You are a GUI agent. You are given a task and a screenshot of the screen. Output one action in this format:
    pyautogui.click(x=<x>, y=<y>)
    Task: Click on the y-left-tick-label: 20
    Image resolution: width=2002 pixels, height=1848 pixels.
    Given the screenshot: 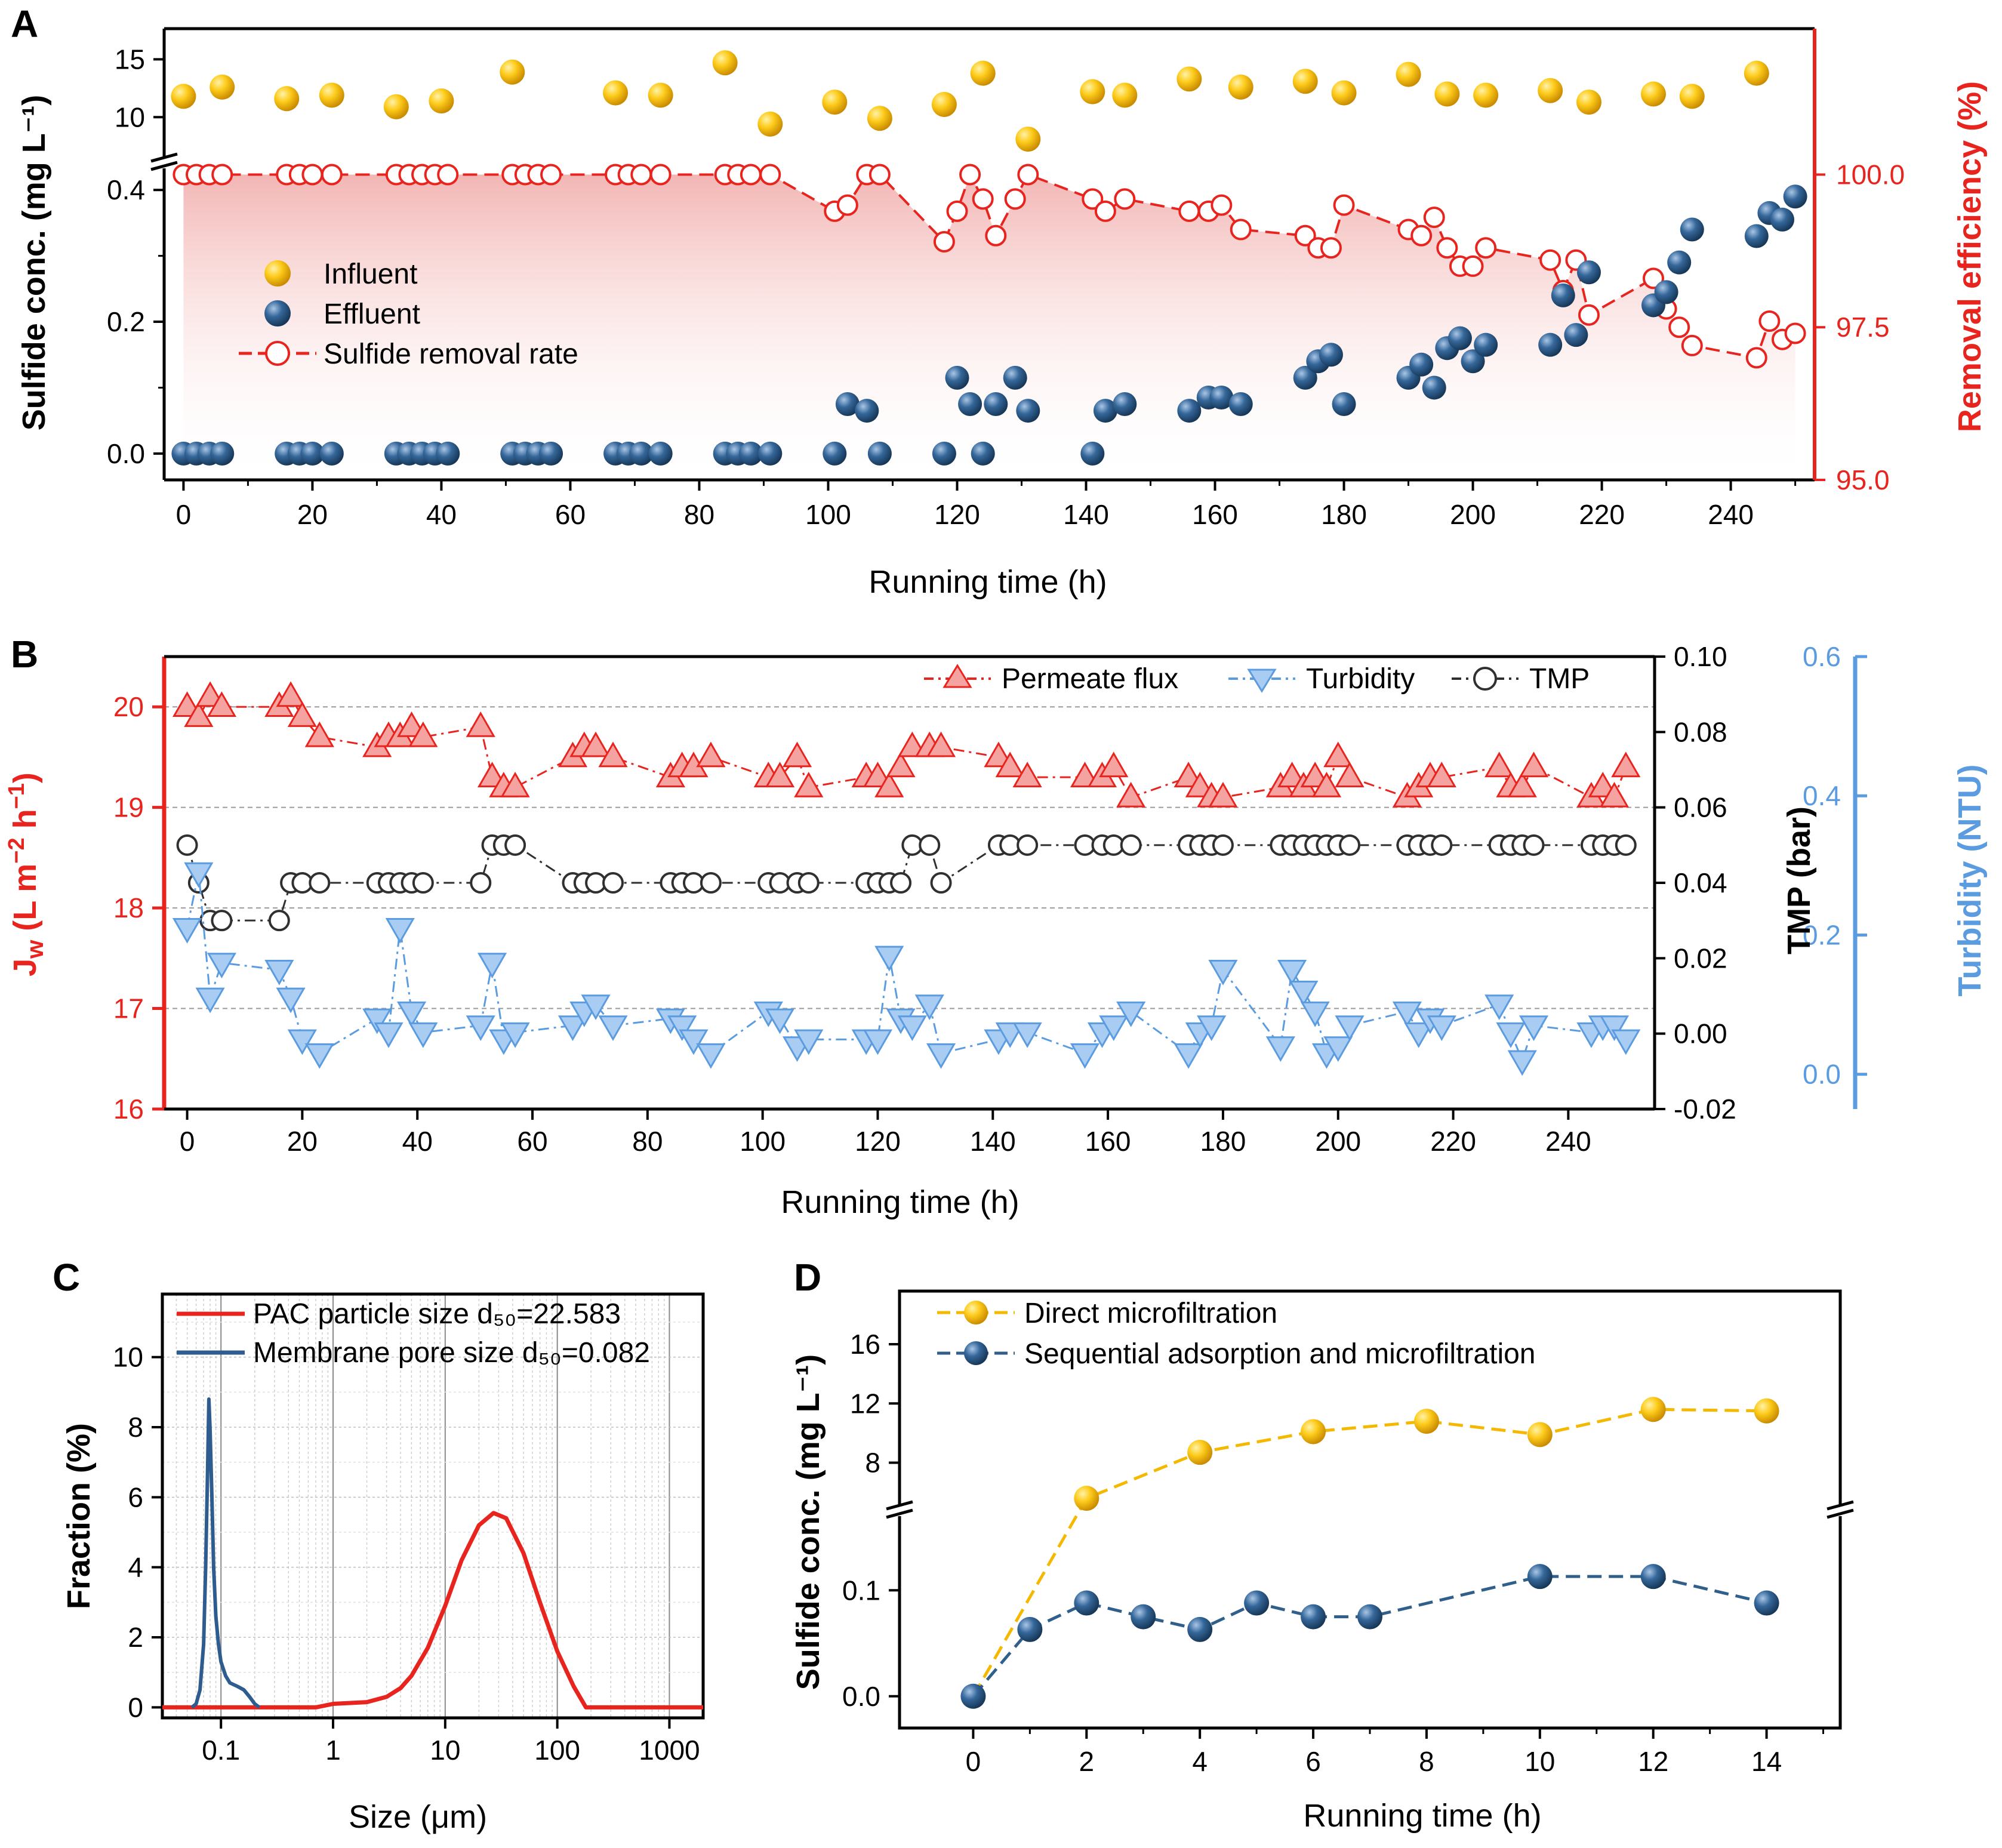 What is the action you would take?
    pyautogui.click(x=128, y=706)
    